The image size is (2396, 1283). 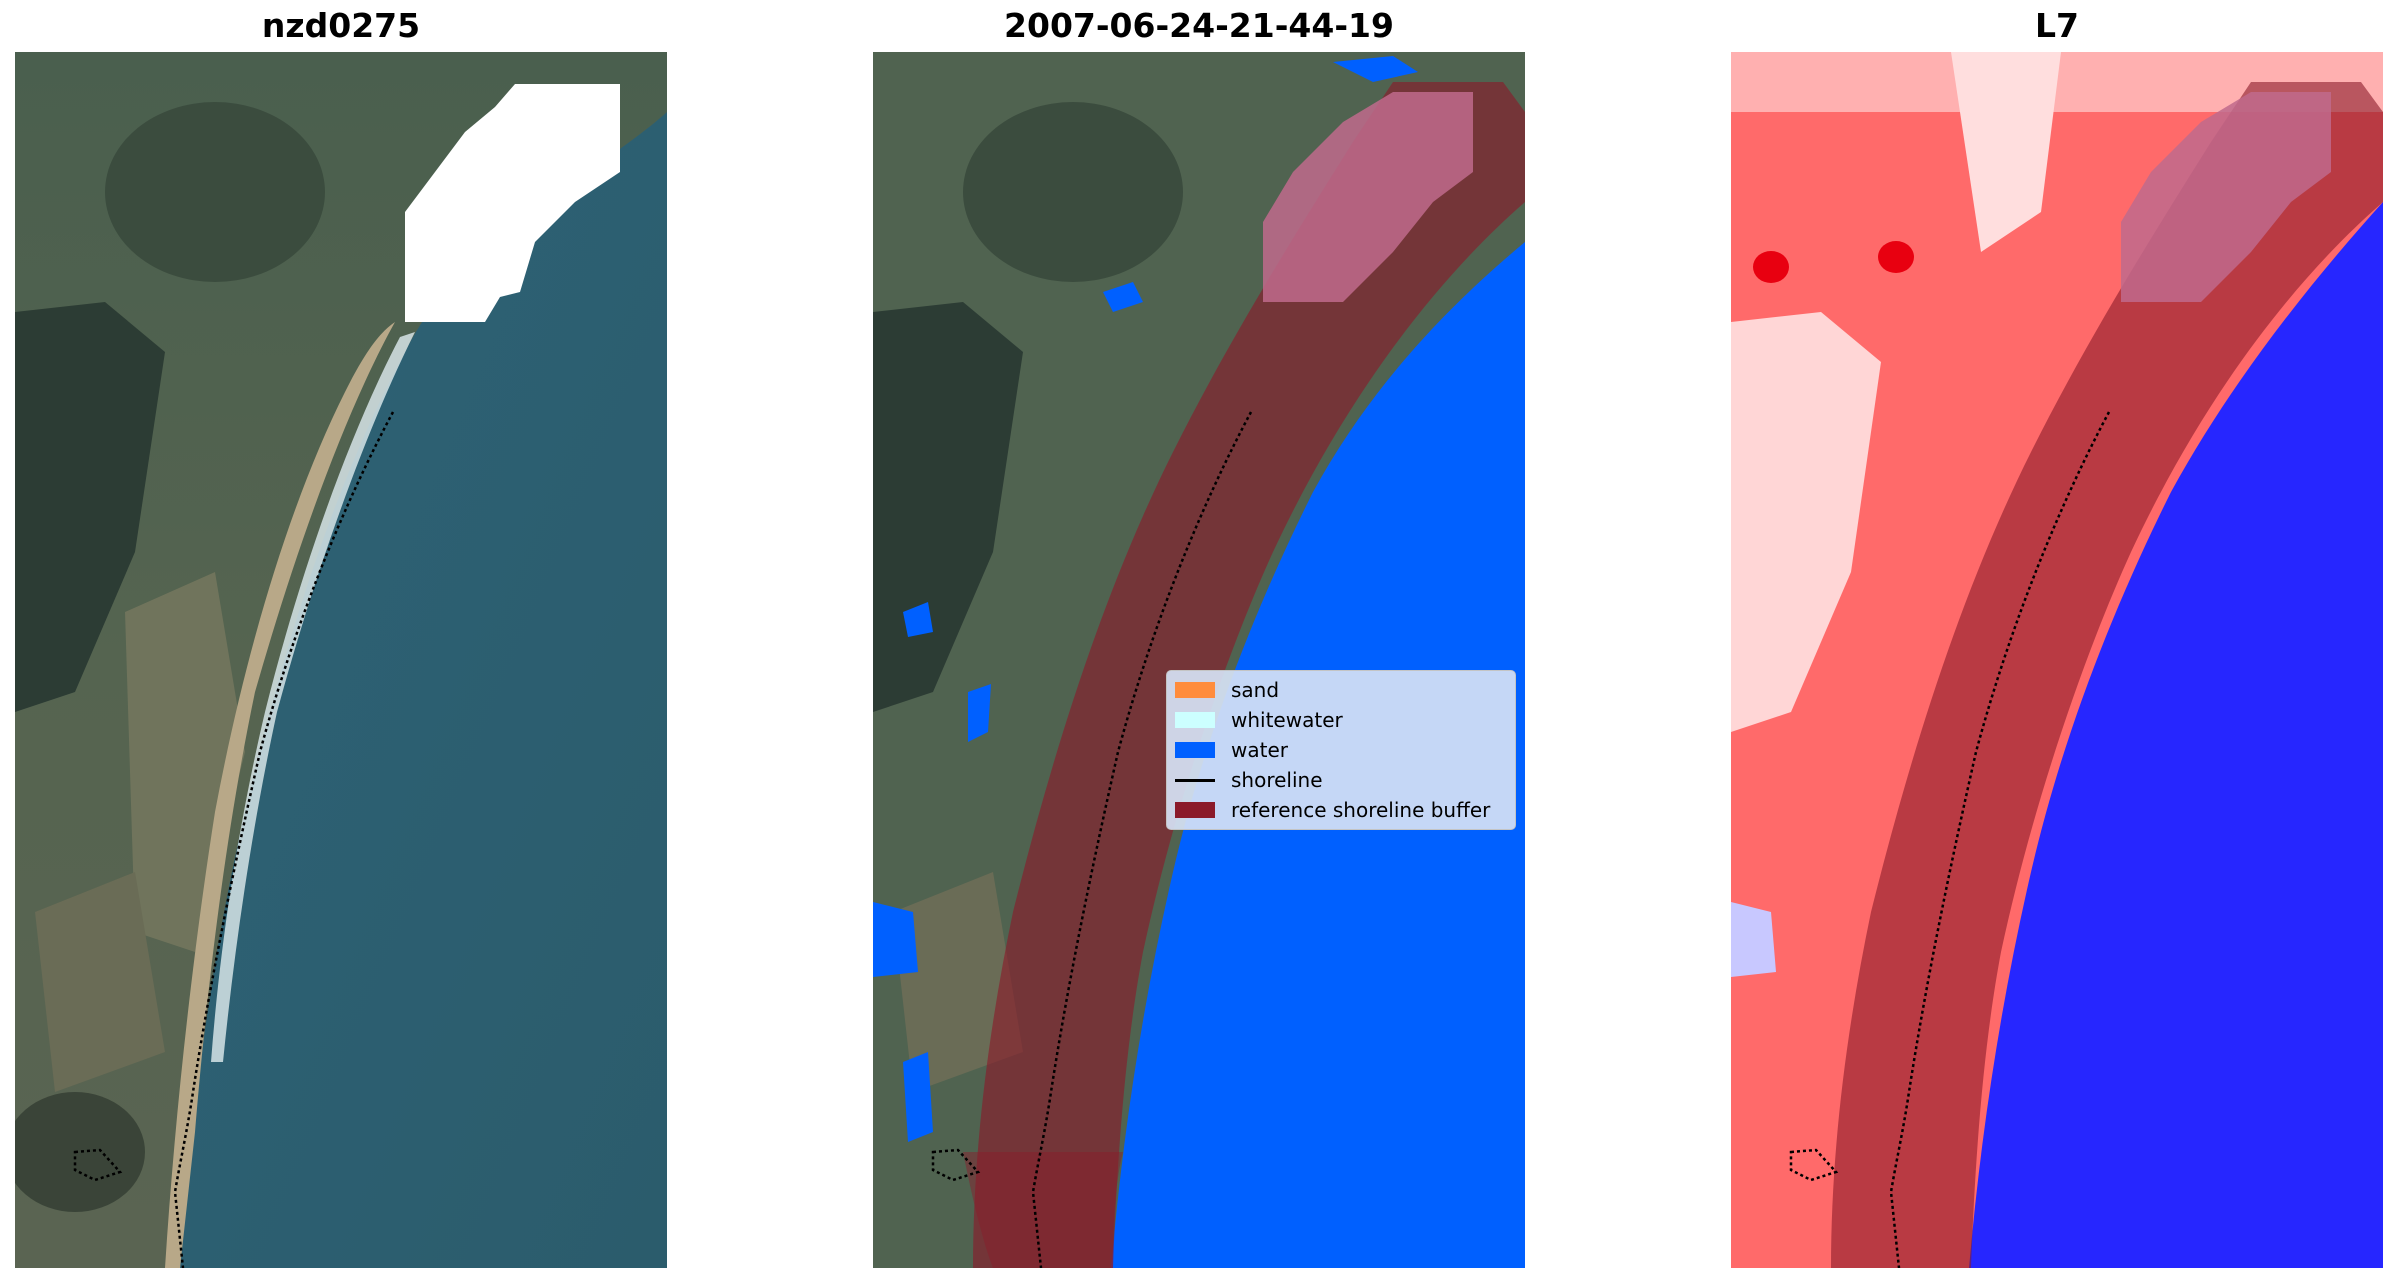 What do you see at coordinates (1195, 690) in the screenshot?
I see `sand-swatch` at bounding box center [1195, 690].